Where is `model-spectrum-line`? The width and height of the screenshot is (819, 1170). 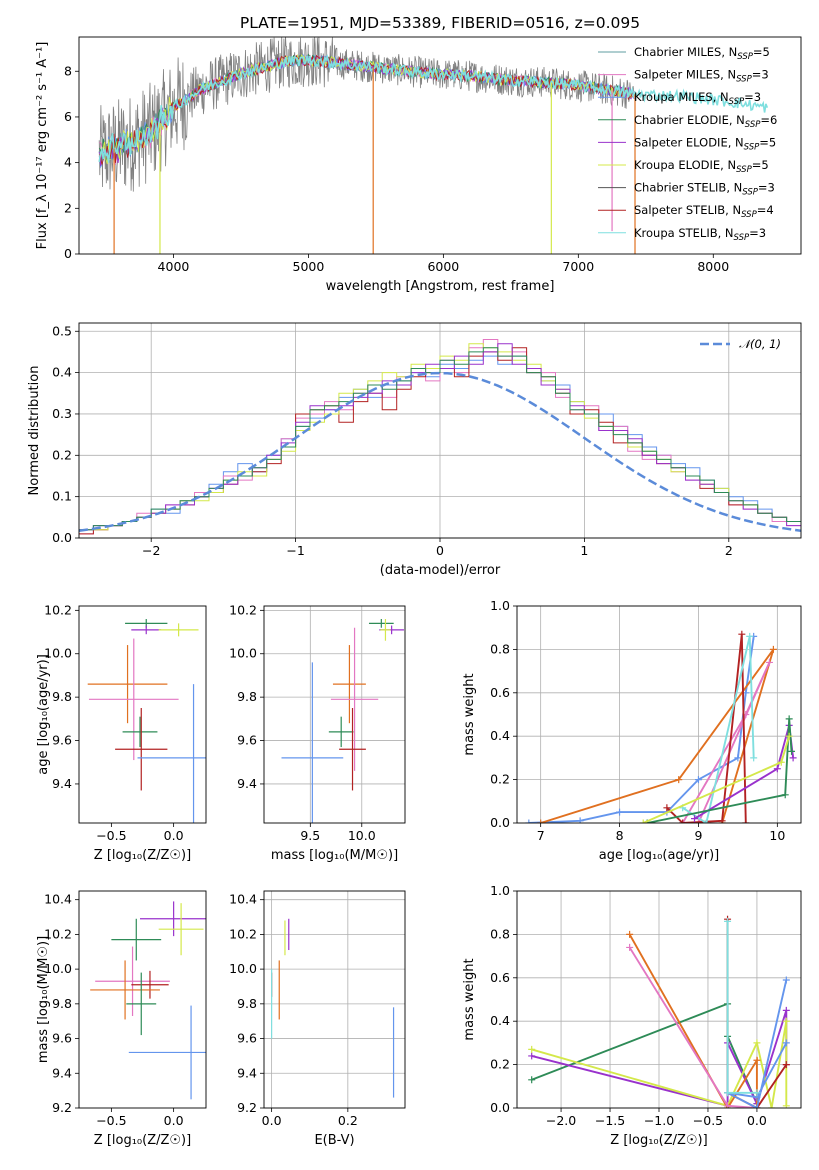
model-spectrum-line is located at coordinates (433, 108).